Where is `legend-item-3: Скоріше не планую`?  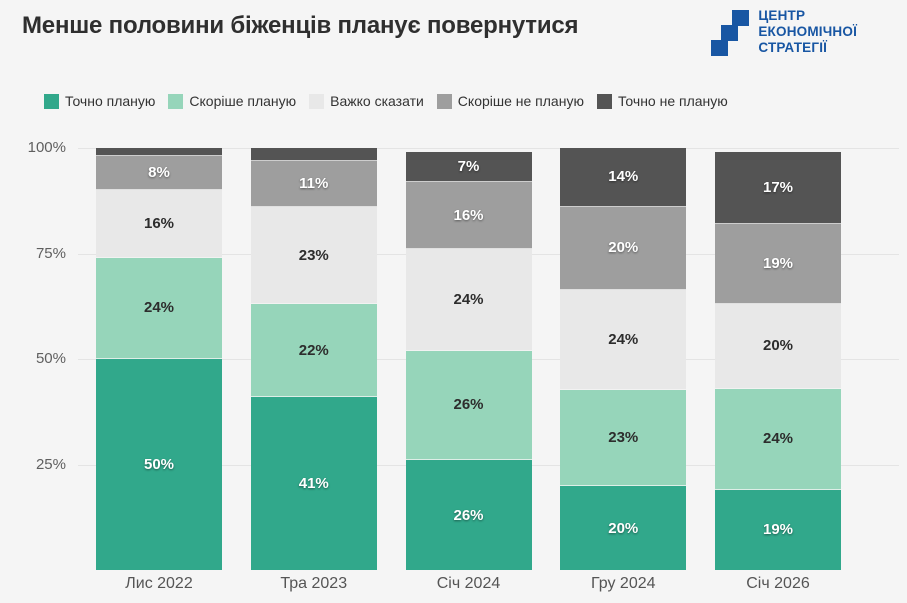
legend-item-3: Скоріше не планую is located at coordinates (510, 101).